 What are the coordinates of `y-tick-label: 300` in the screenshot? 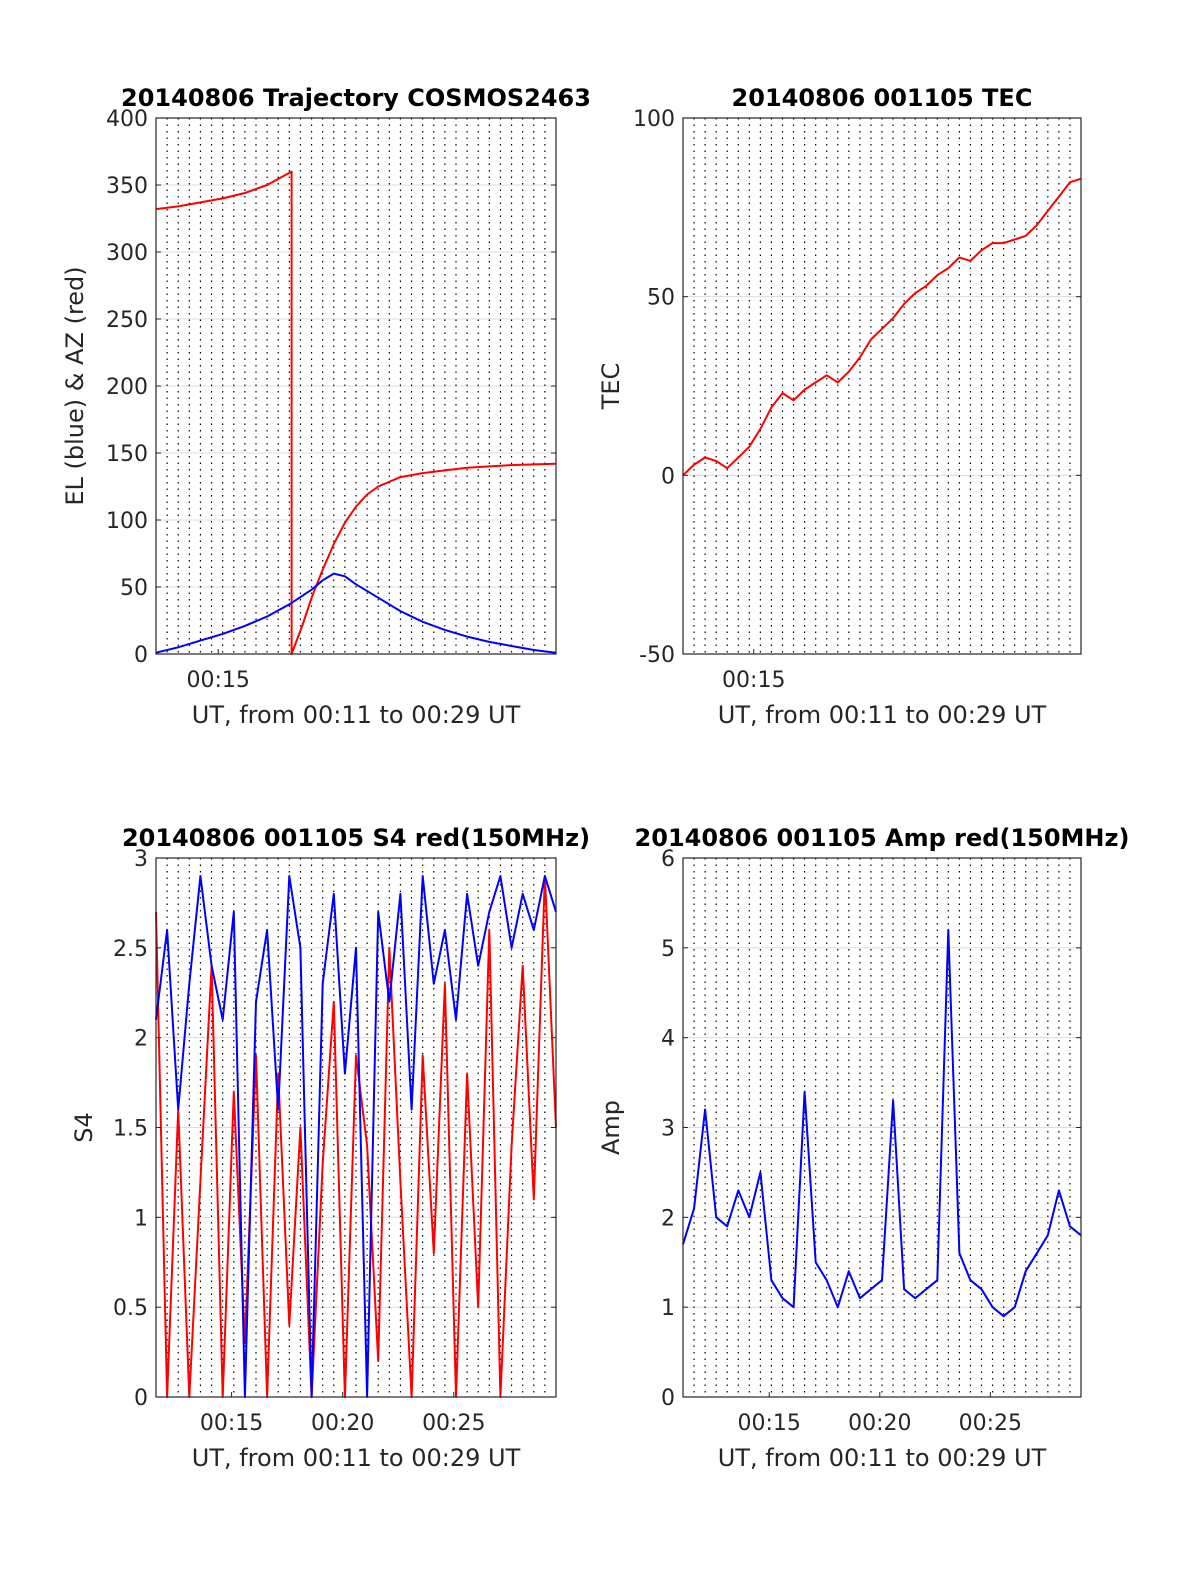 It's located at (127, 253).